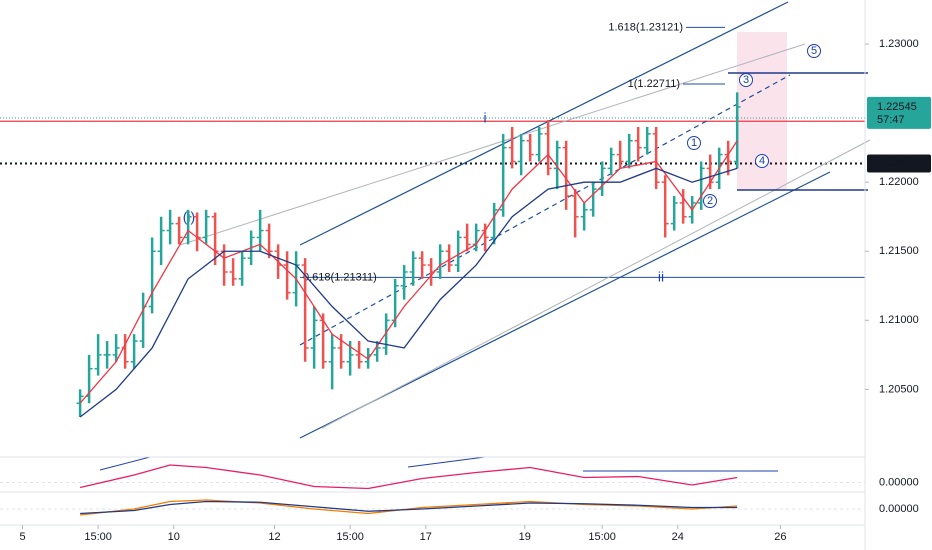 The width and height of the screenshot is (932, 550). Describe the element at coordinates (754, 126) in the screenshot. I see `wave-circles` at that location.